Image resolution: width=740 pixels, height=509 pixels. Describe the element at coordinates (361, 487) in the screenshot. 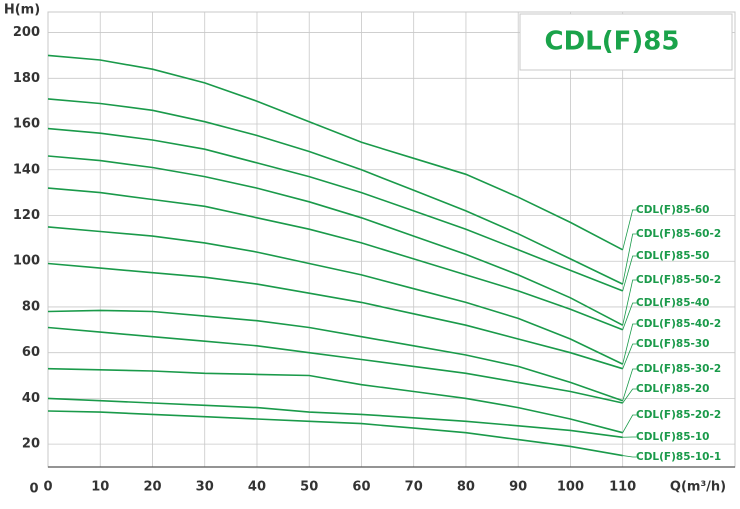

I see `x-tick-label: 60` at that location.